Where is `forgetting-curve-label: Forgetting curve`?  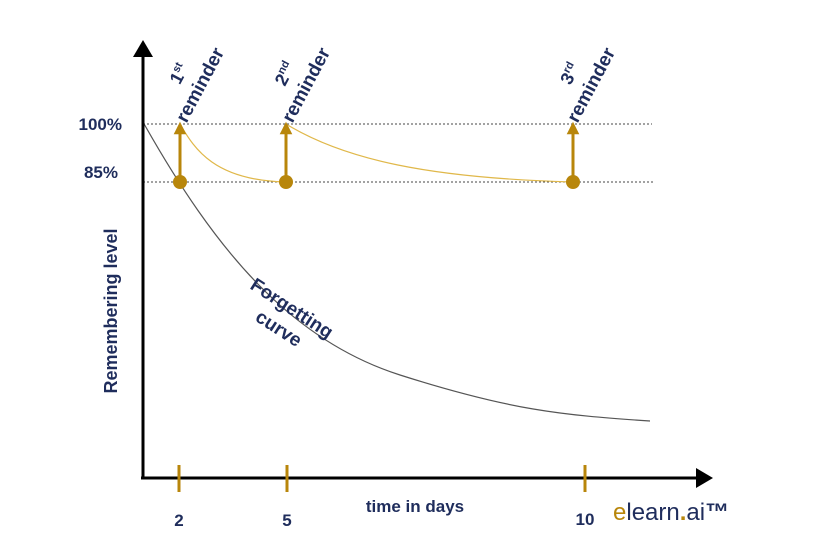 forgetting-curve-label: Forgetting curve is located at coordinates (291, 313).